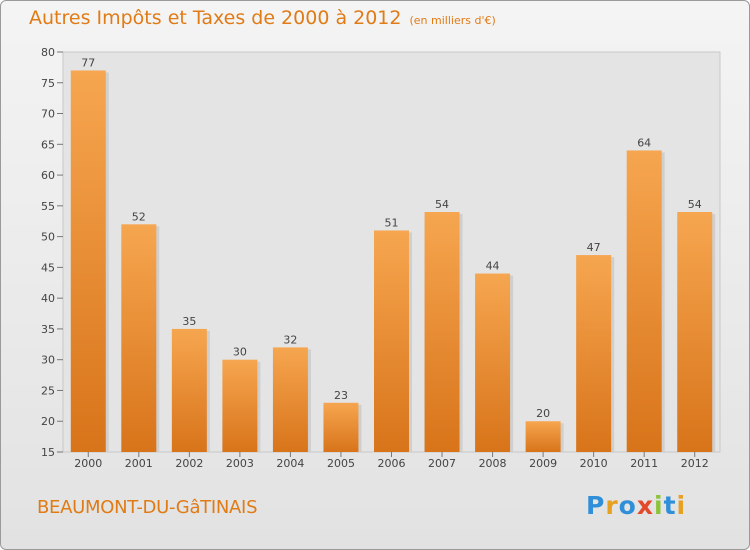 This screenshot has height=550, width=750. What do you see at coordinates (493, 266) in the screenshot?
I see `bar-value-label: 44` at bounding box center [493, 266].